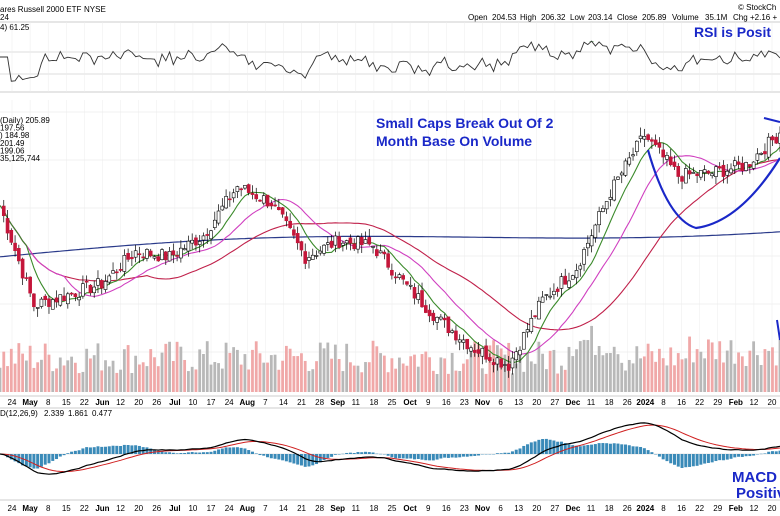  I want to click on x-tick-label-upper: 26, so click(156, 402).